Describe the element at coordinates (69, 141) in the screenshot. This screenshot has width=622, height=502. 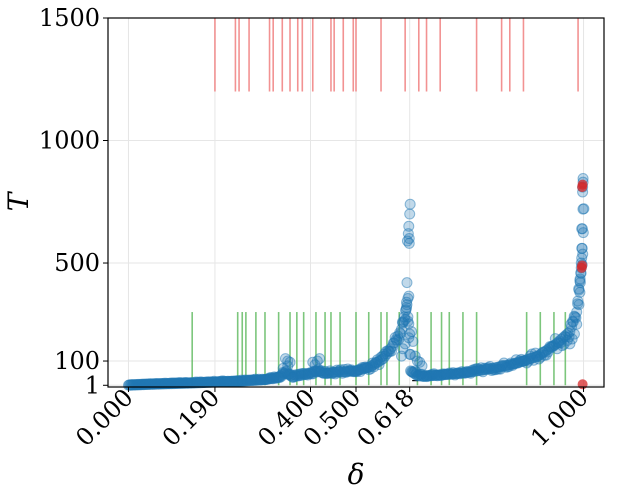
I see `y-tick-label: 1000` at that location.